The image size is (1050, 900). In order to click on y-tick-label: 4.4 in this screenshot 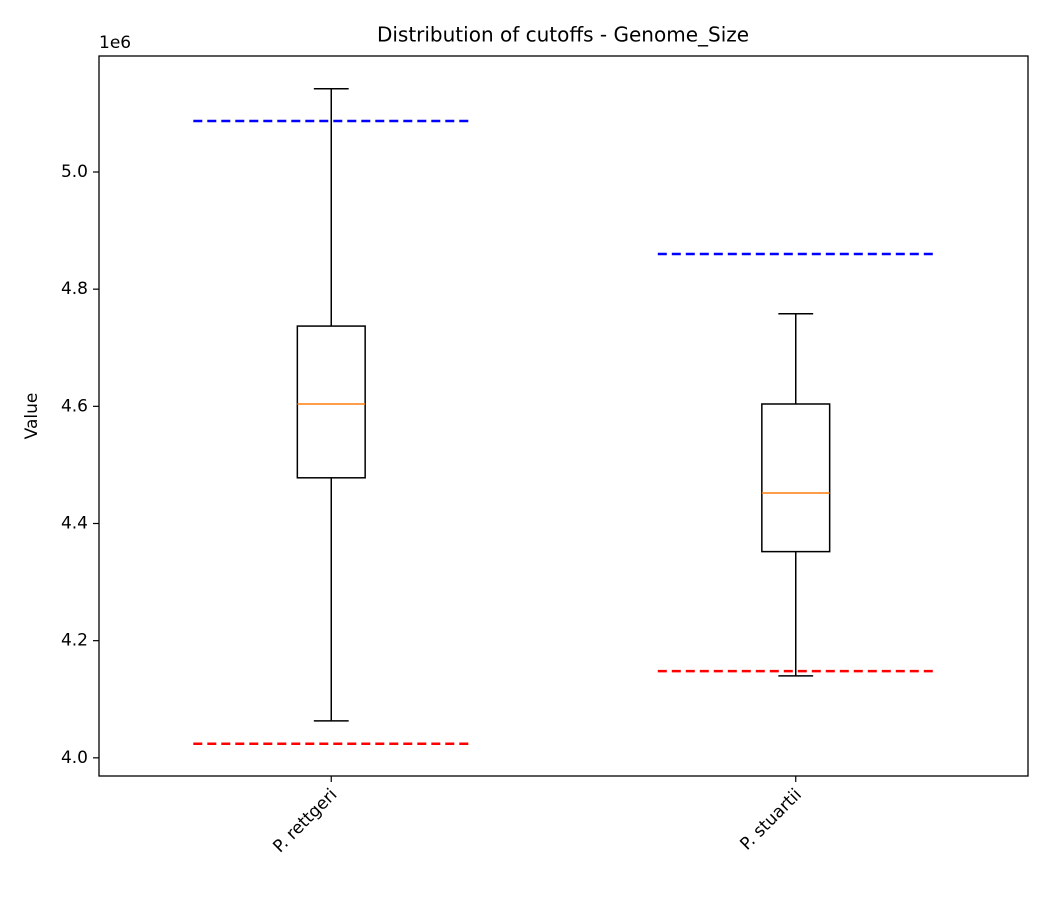, I will do `click(74, 524)`.